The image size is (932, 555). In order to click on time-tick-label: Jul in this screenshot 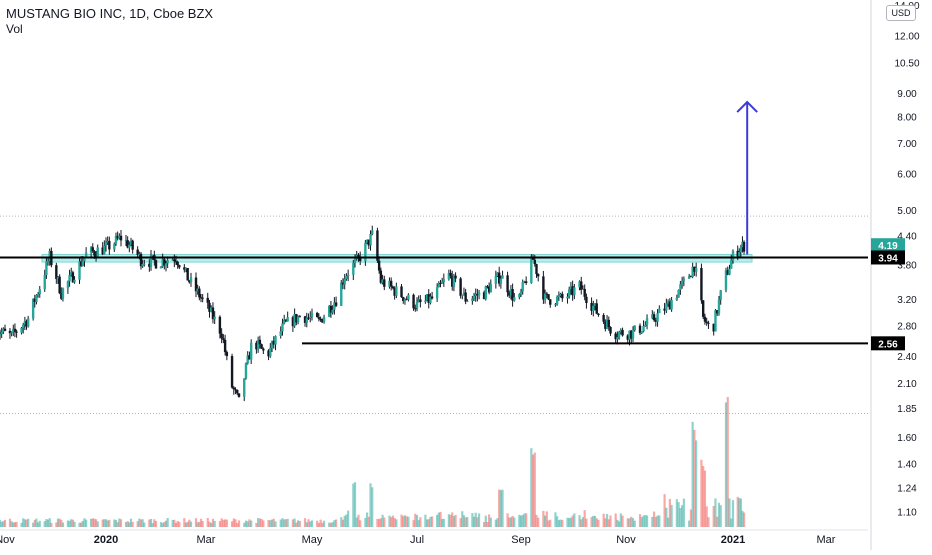, I will do `click(417, 540)`.